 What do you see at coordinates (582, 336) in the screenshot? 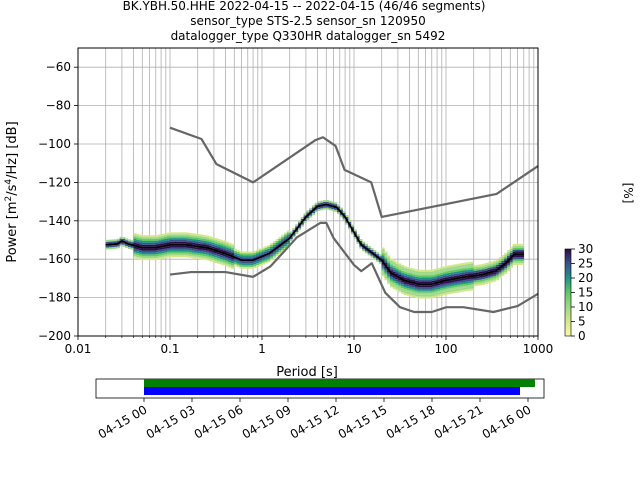
I see `colorbar-tick-label: 0` at bounding box center [582, 336].